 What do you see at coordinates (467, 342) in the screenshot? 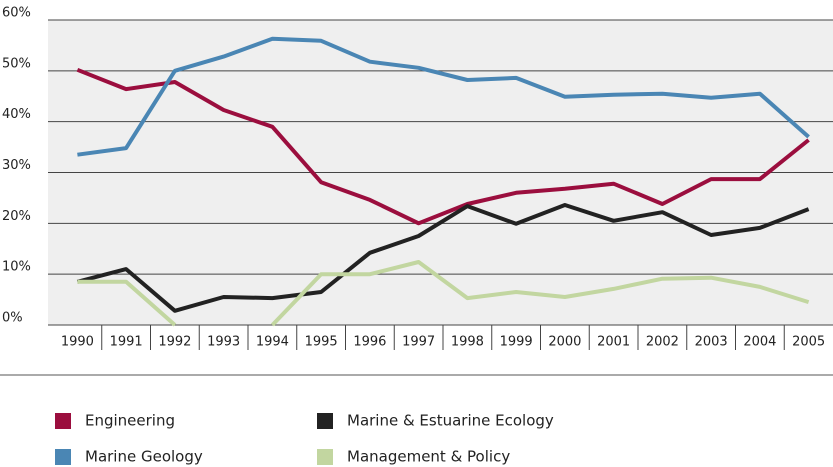
I see `x-tick-label: 1998` at bounding box center [467, 342].